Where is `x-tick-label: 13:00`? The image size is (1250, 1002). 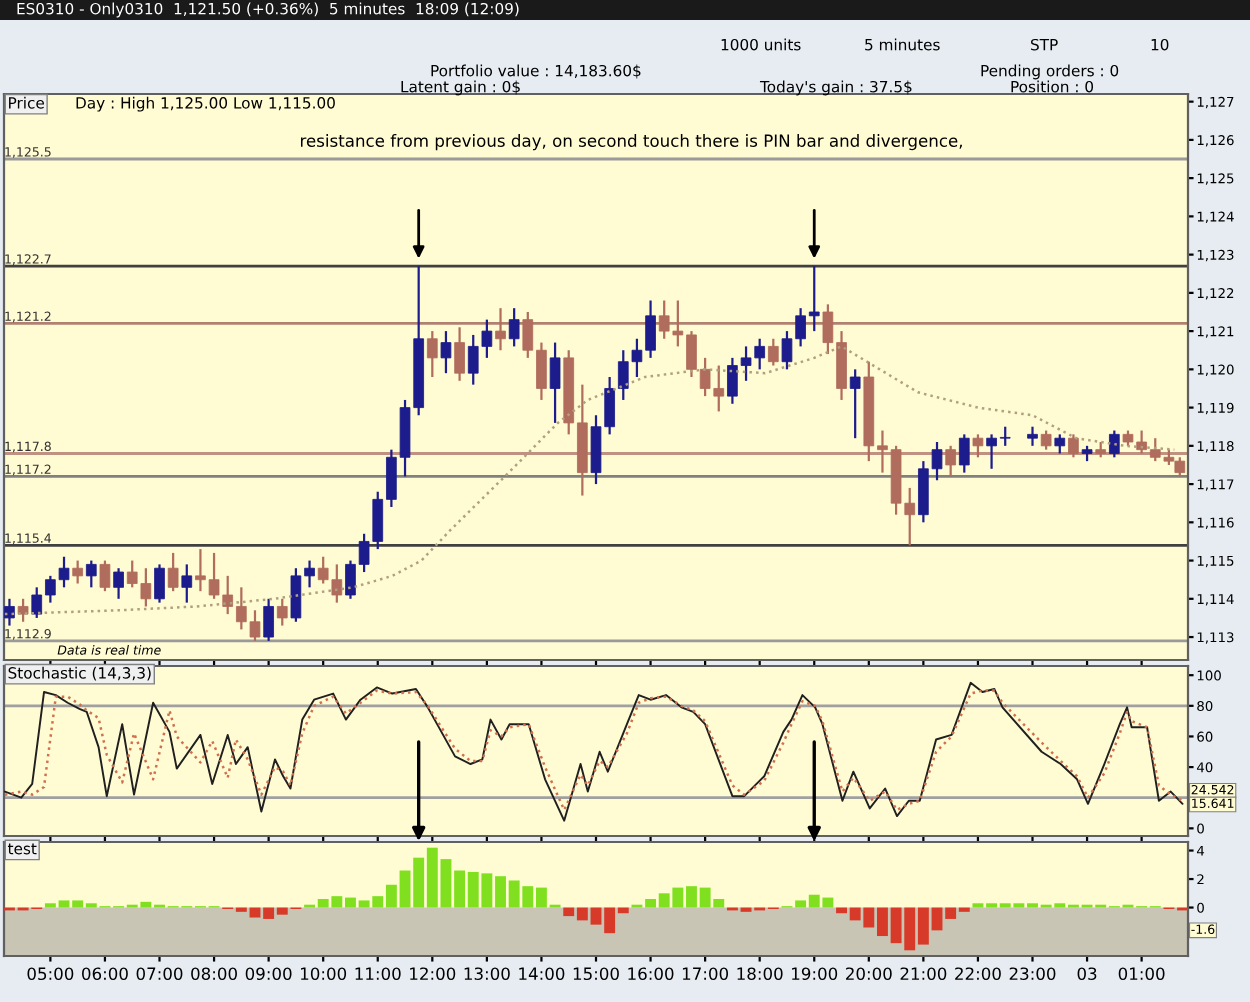 x-tick-label: 13:00 is located at coordinates (487, 974).